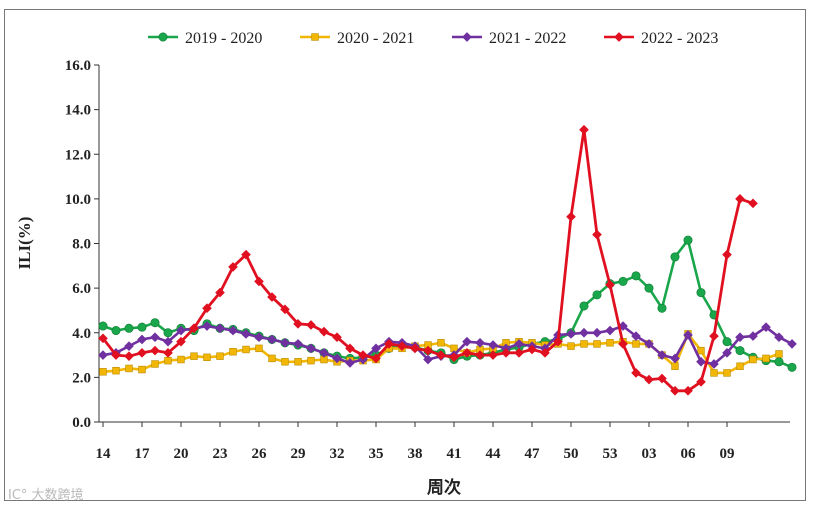 The image size is (816, 511). What do you see at coordinates (205, 38) in the screenshot?
I see `legend-item: 2019 - 2020` at bounding box center [205, 38].